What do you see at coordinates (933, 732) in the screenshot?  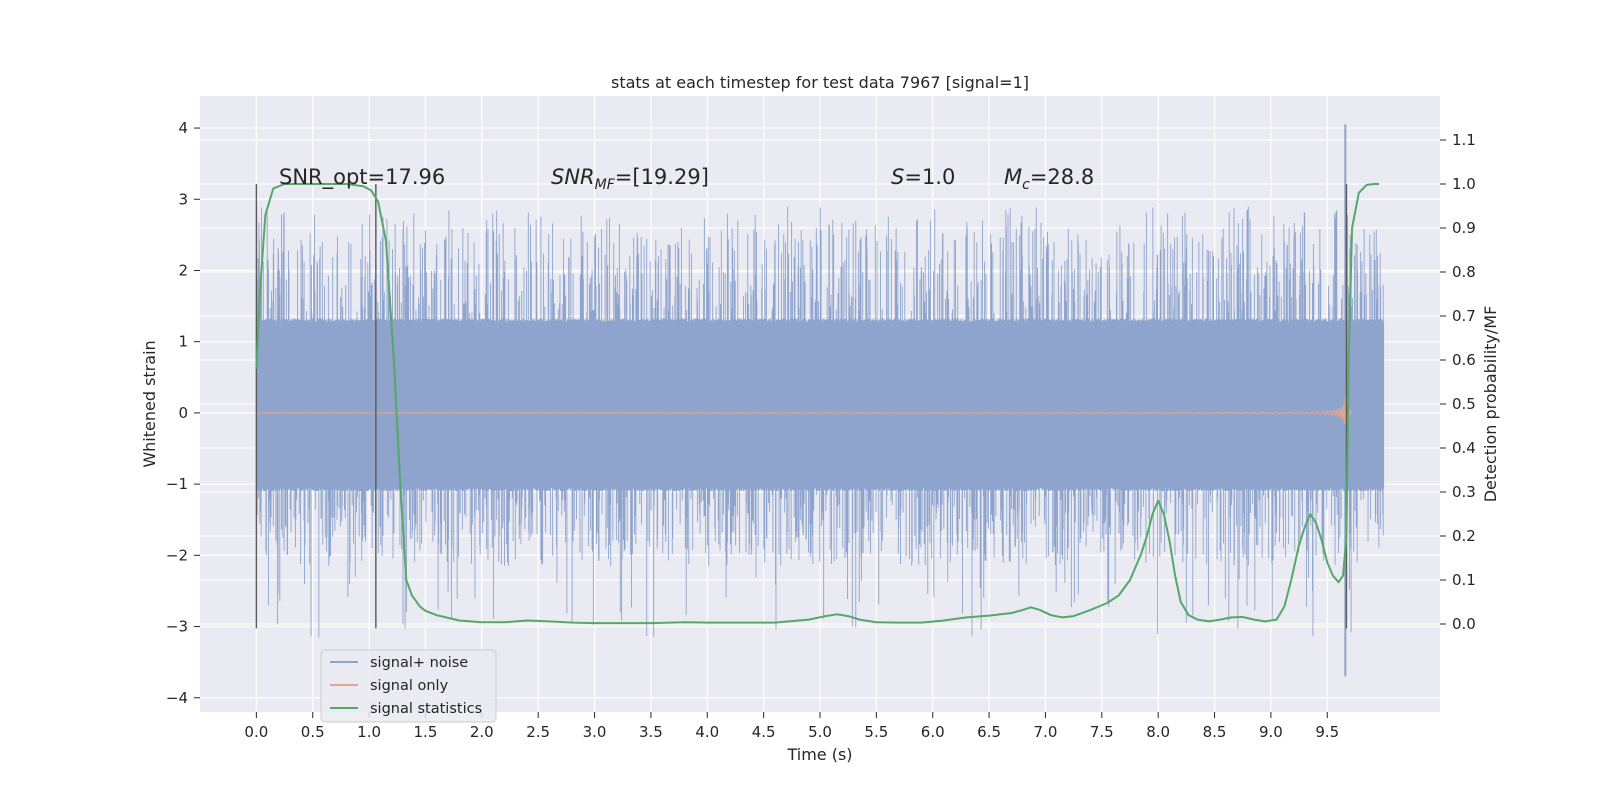 I see `x-tick-label: 6.0` at bounding box center [933, 732].